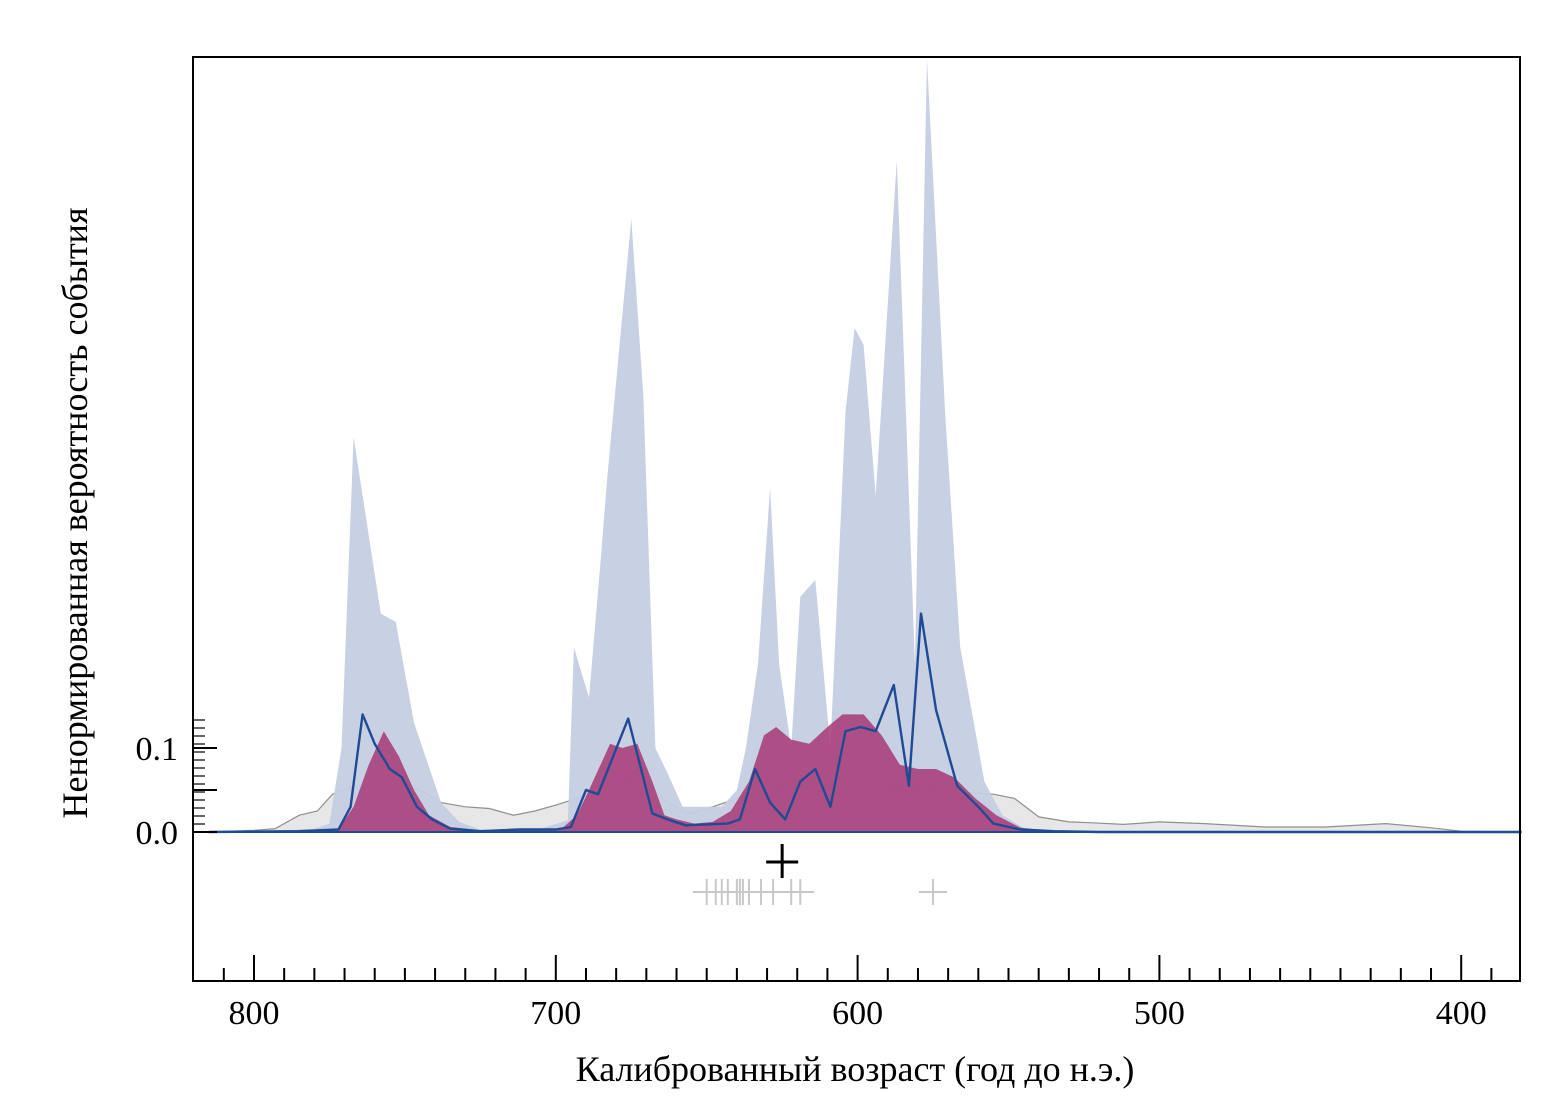  What do you see at coordinates (157, 833) in the screenshot?
I see `y-tick-label: 0.0` at bounding box center [157, 833].